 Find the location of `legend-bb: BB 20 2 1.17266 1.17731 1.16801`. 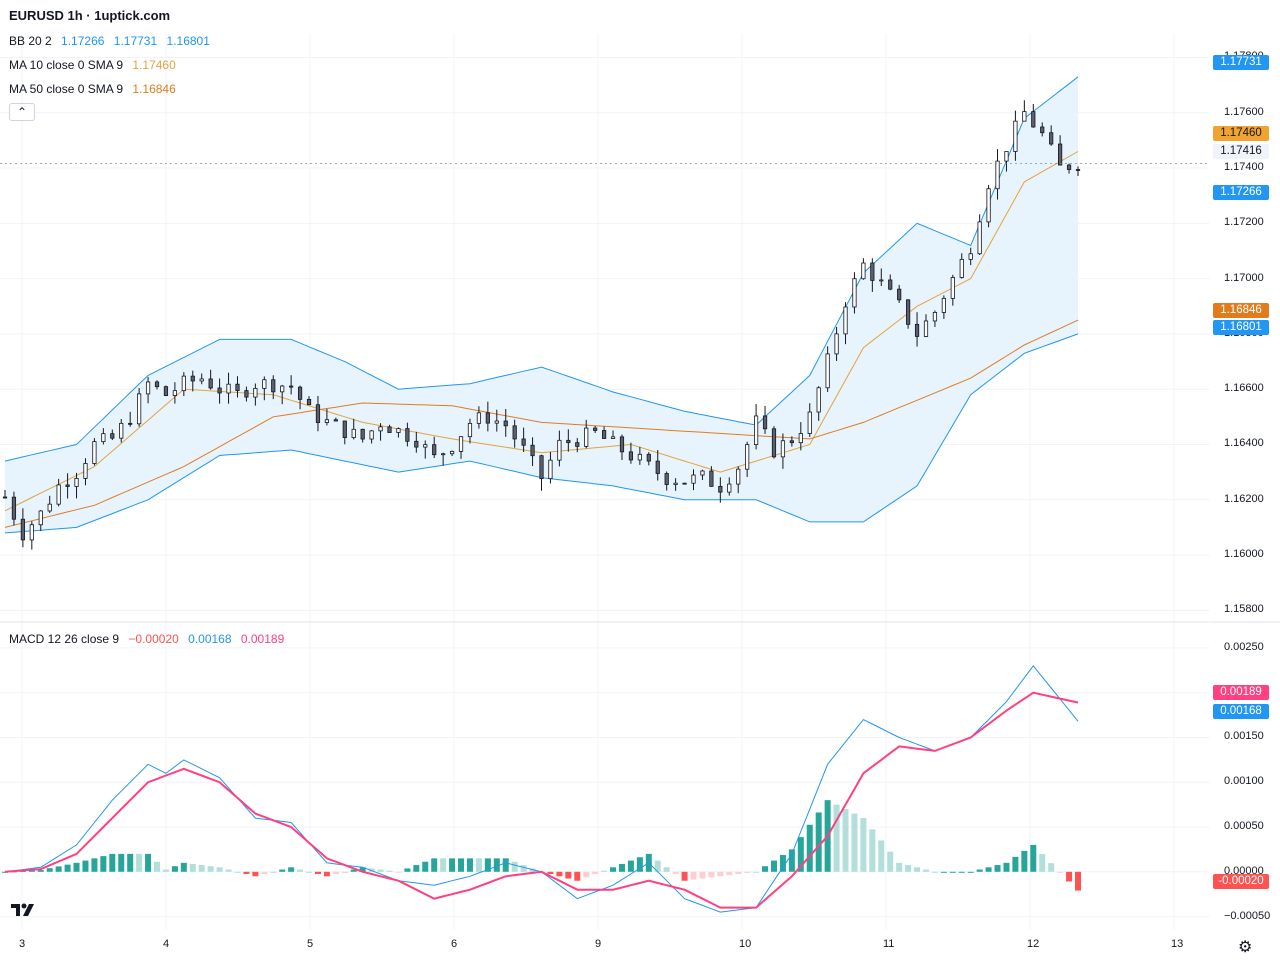

legend-bb: BB 20 2 1.17266 1.17731 1.16801 is located at coordinates (109, 41).